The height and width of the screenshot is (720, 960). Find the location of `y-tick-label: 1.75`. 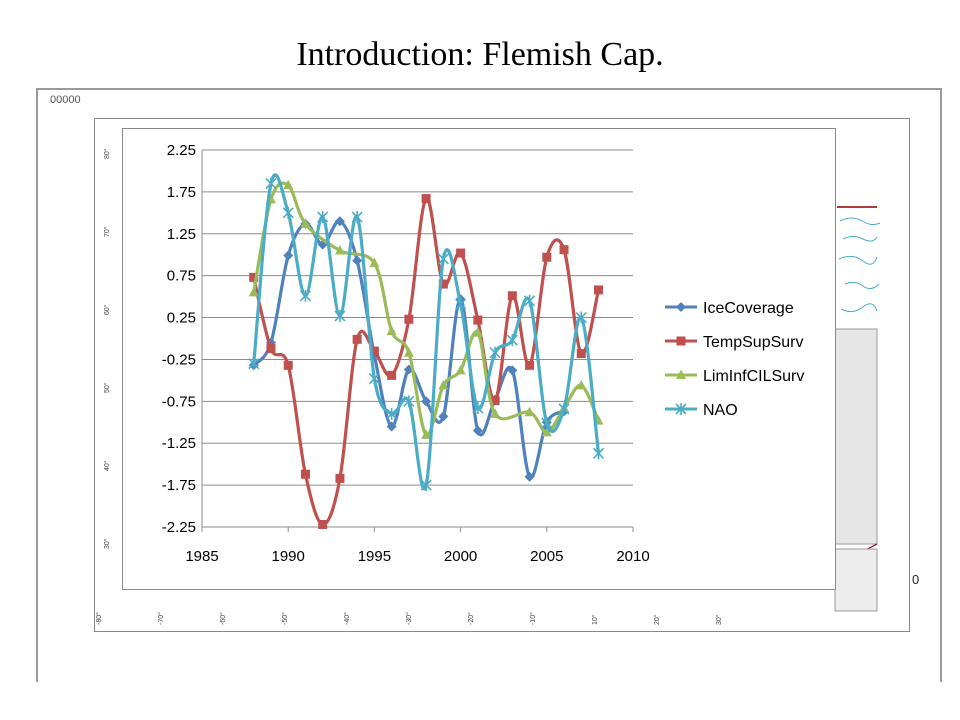

y-tick-label: 1.75 is located at coordinates (181, 192).